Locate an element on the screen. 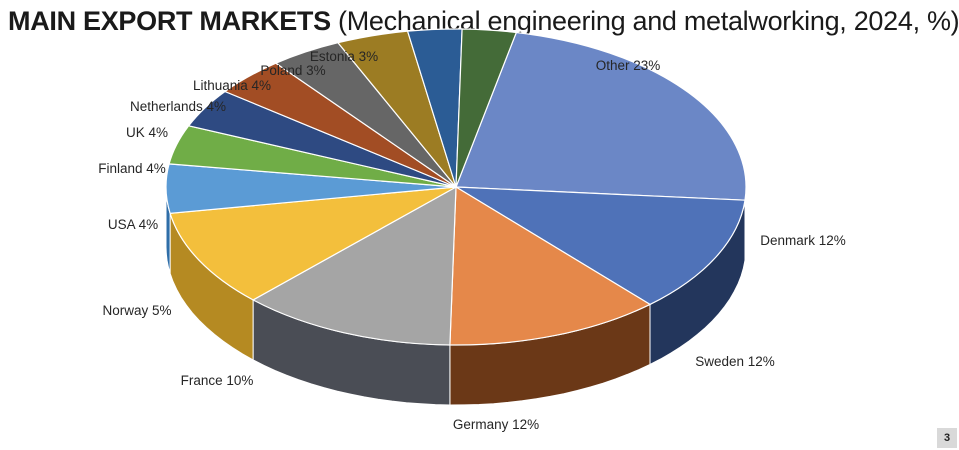  slice-france is located at coordinates (313, 243).